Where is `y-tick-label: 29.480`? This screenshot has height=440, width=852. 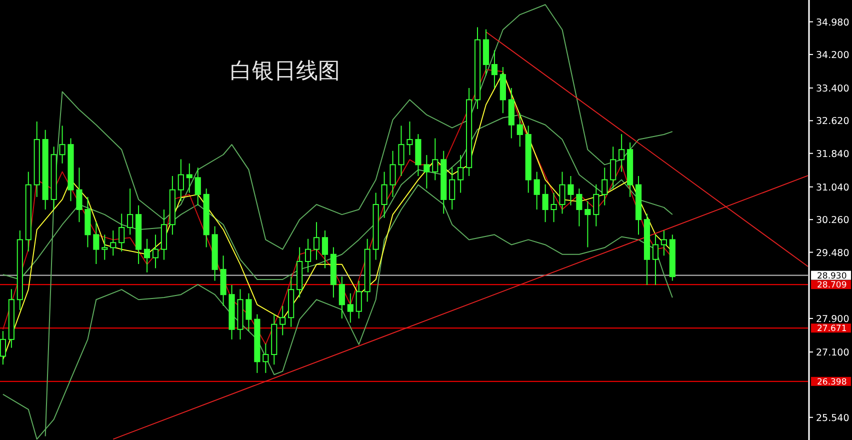
y-tick-label: 29.480 is located at coordinates (833, 253).